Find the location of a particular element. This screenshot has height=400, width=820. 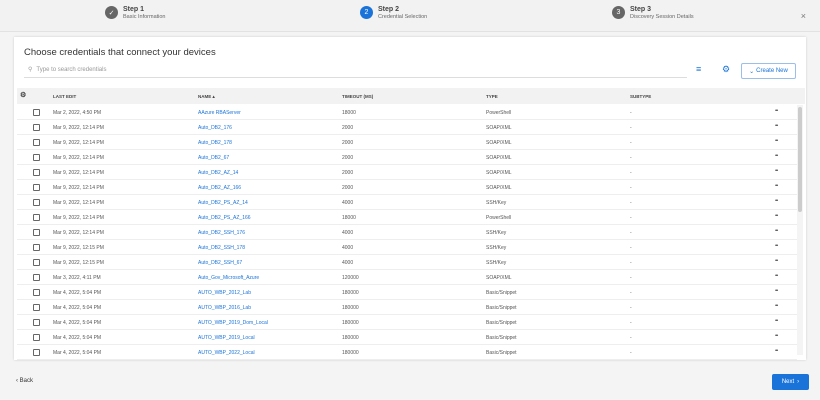

next-button: Next › is located at coordinates (790, 382).